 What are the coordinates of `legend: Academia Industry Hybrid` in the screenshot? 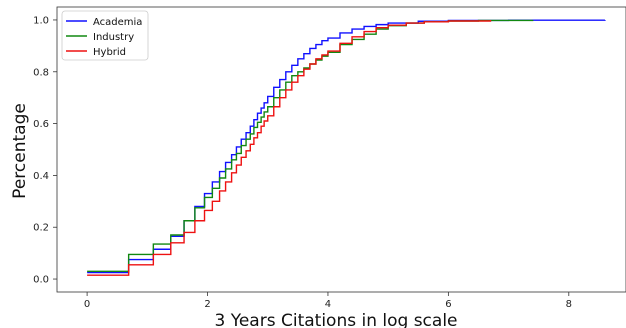 It's located at (105, 35).